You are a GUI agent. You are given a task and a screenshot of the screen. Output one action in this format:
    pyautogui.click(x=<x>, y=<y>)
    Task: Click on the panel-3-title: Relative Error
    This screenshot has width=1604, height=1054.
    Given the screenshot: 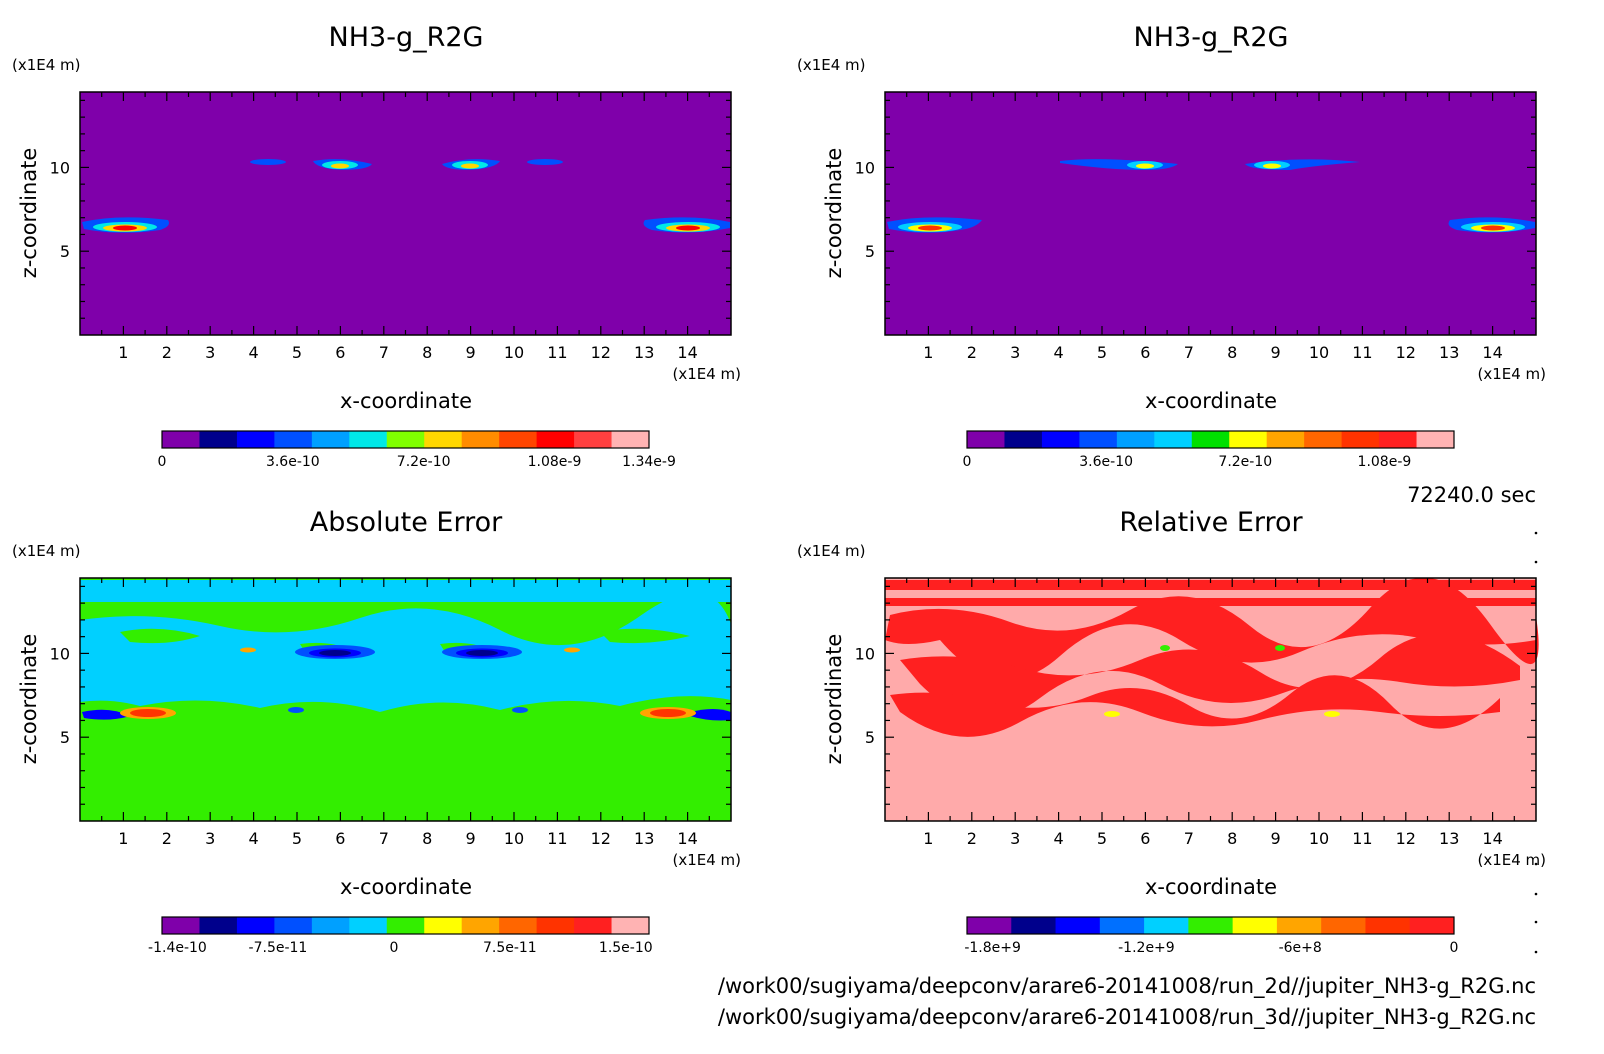 What is the action you would take?
    pyautogui.click(x=1211, y=522)
    